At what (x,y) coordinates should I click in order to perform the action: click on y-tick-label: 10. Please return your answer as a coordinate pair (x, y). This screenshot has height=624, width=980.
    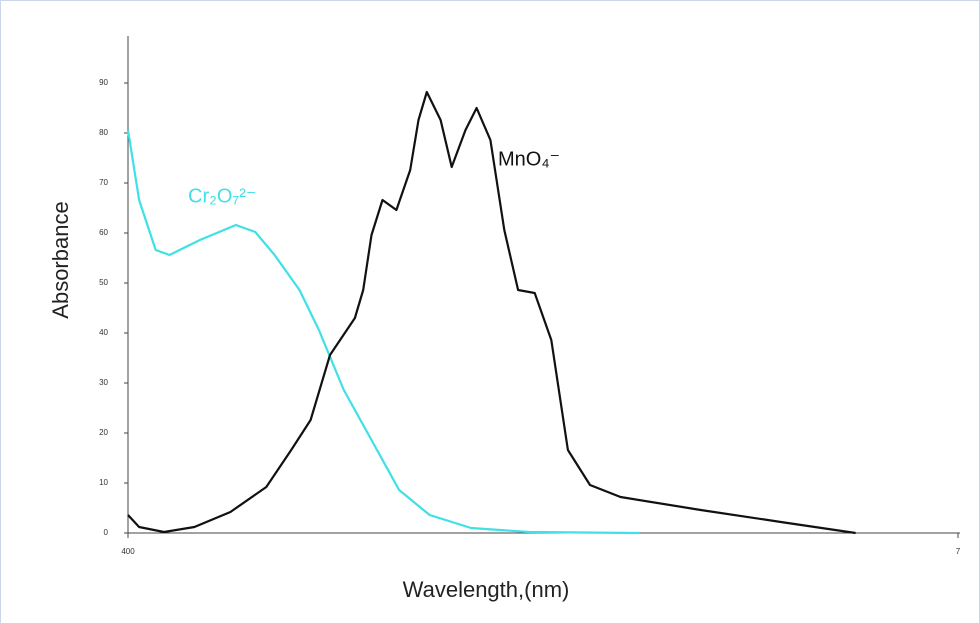
    Looking at the image, I should click on (103, 482).